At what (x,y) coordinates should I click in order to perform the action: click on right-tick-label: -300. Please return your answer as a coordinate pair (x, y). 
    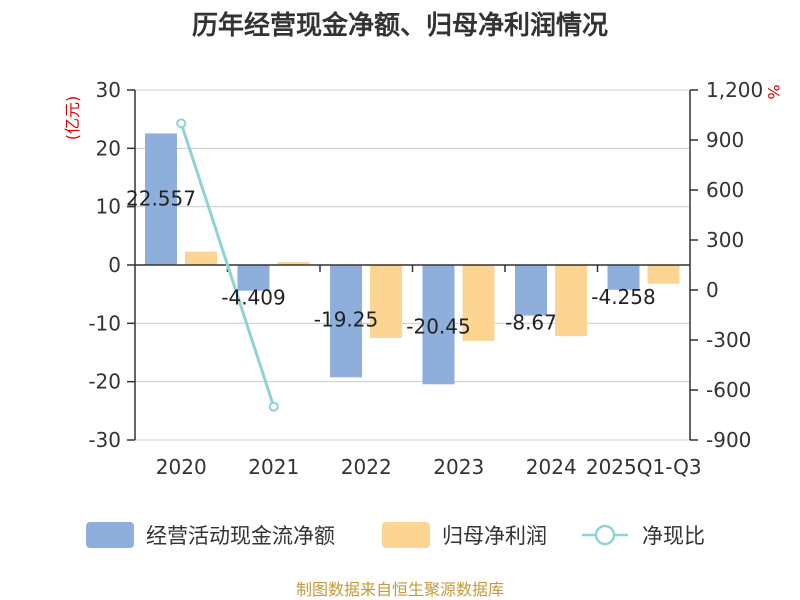
    Looking at the image, I should click on (728, 340).